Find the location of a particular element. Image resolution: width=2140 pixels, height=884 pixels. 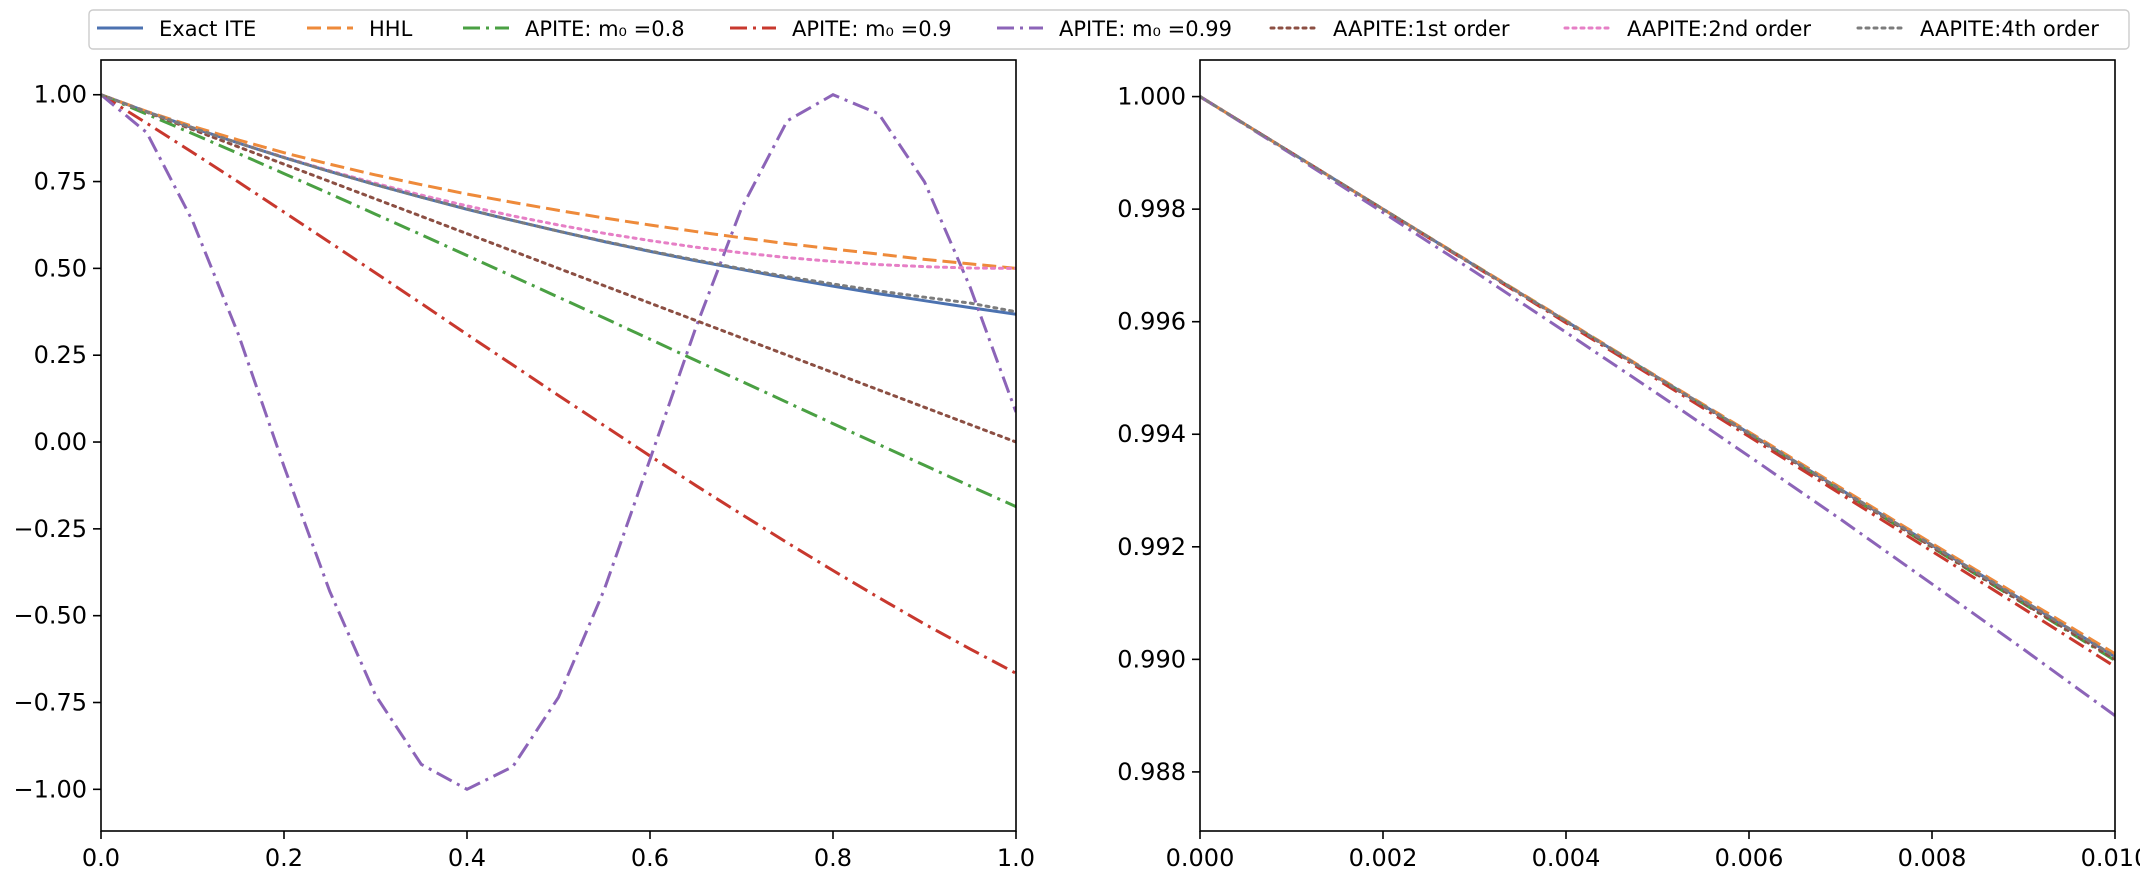

legend-label-aapite2: AAPITE:2nd order is located at coordinates (1719, 29).